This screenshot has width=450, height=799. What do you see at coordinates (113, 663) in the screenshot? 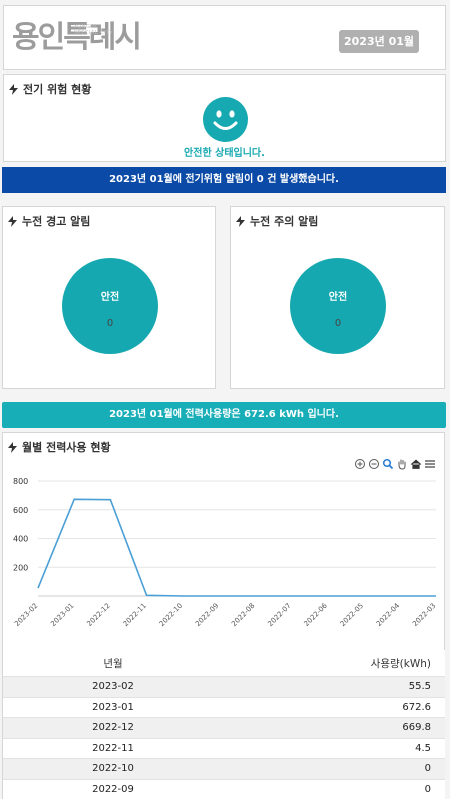
I see `column-header-month: 년월` at bounding box center [113, 663].